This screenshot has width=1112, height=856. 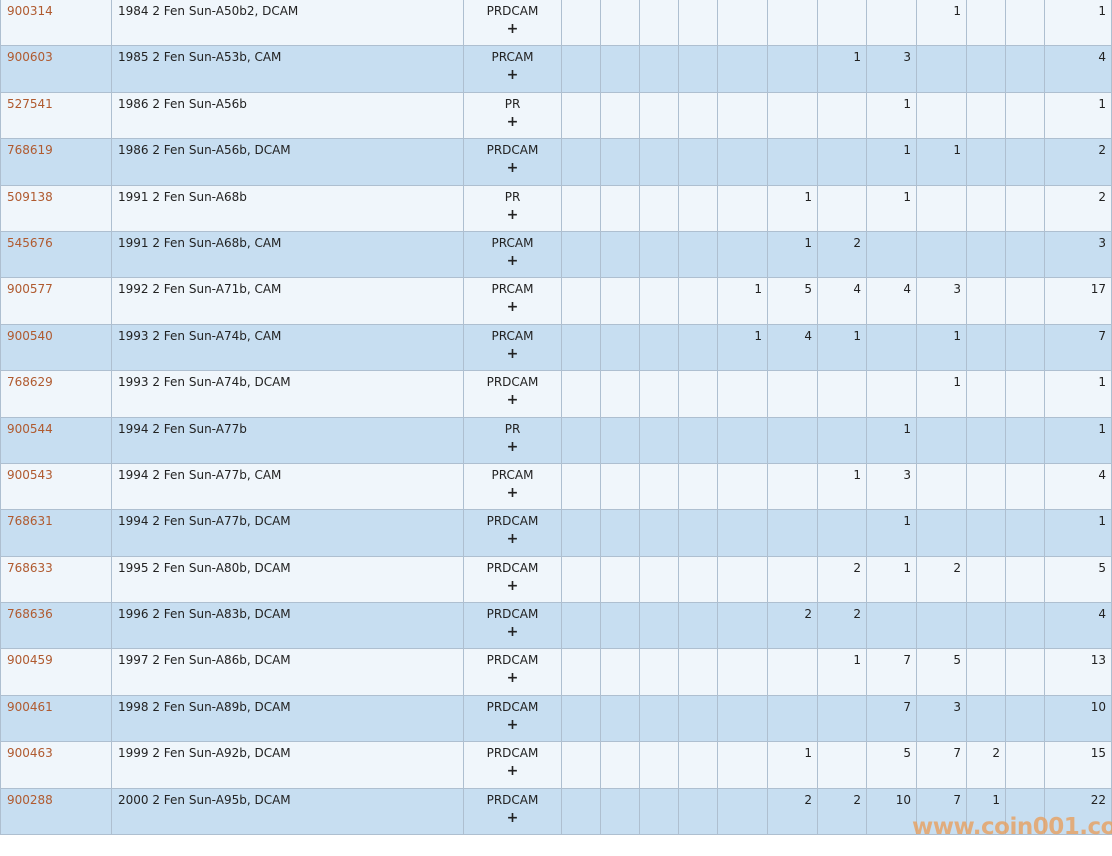 What do you see at coordinates (287, 486) in the screenshot?
I see `description-cell: 1994 2 Fen Sun-A77b, CAM` at bounding box center [287, 486].